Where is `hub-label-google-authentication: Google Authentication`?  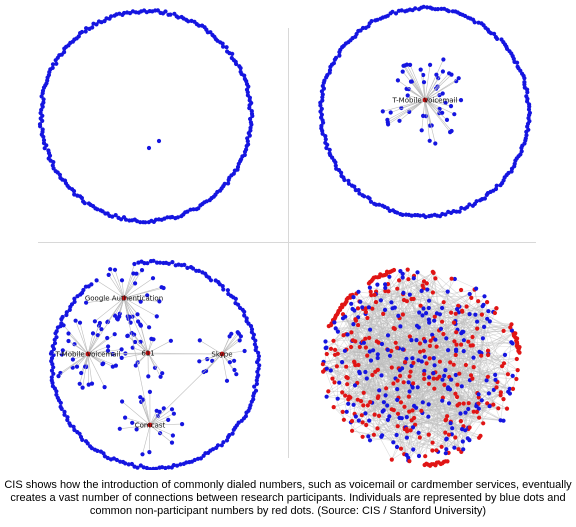 hub-label-google-authentication: Google Authentication is located at coordinates (124, 299).